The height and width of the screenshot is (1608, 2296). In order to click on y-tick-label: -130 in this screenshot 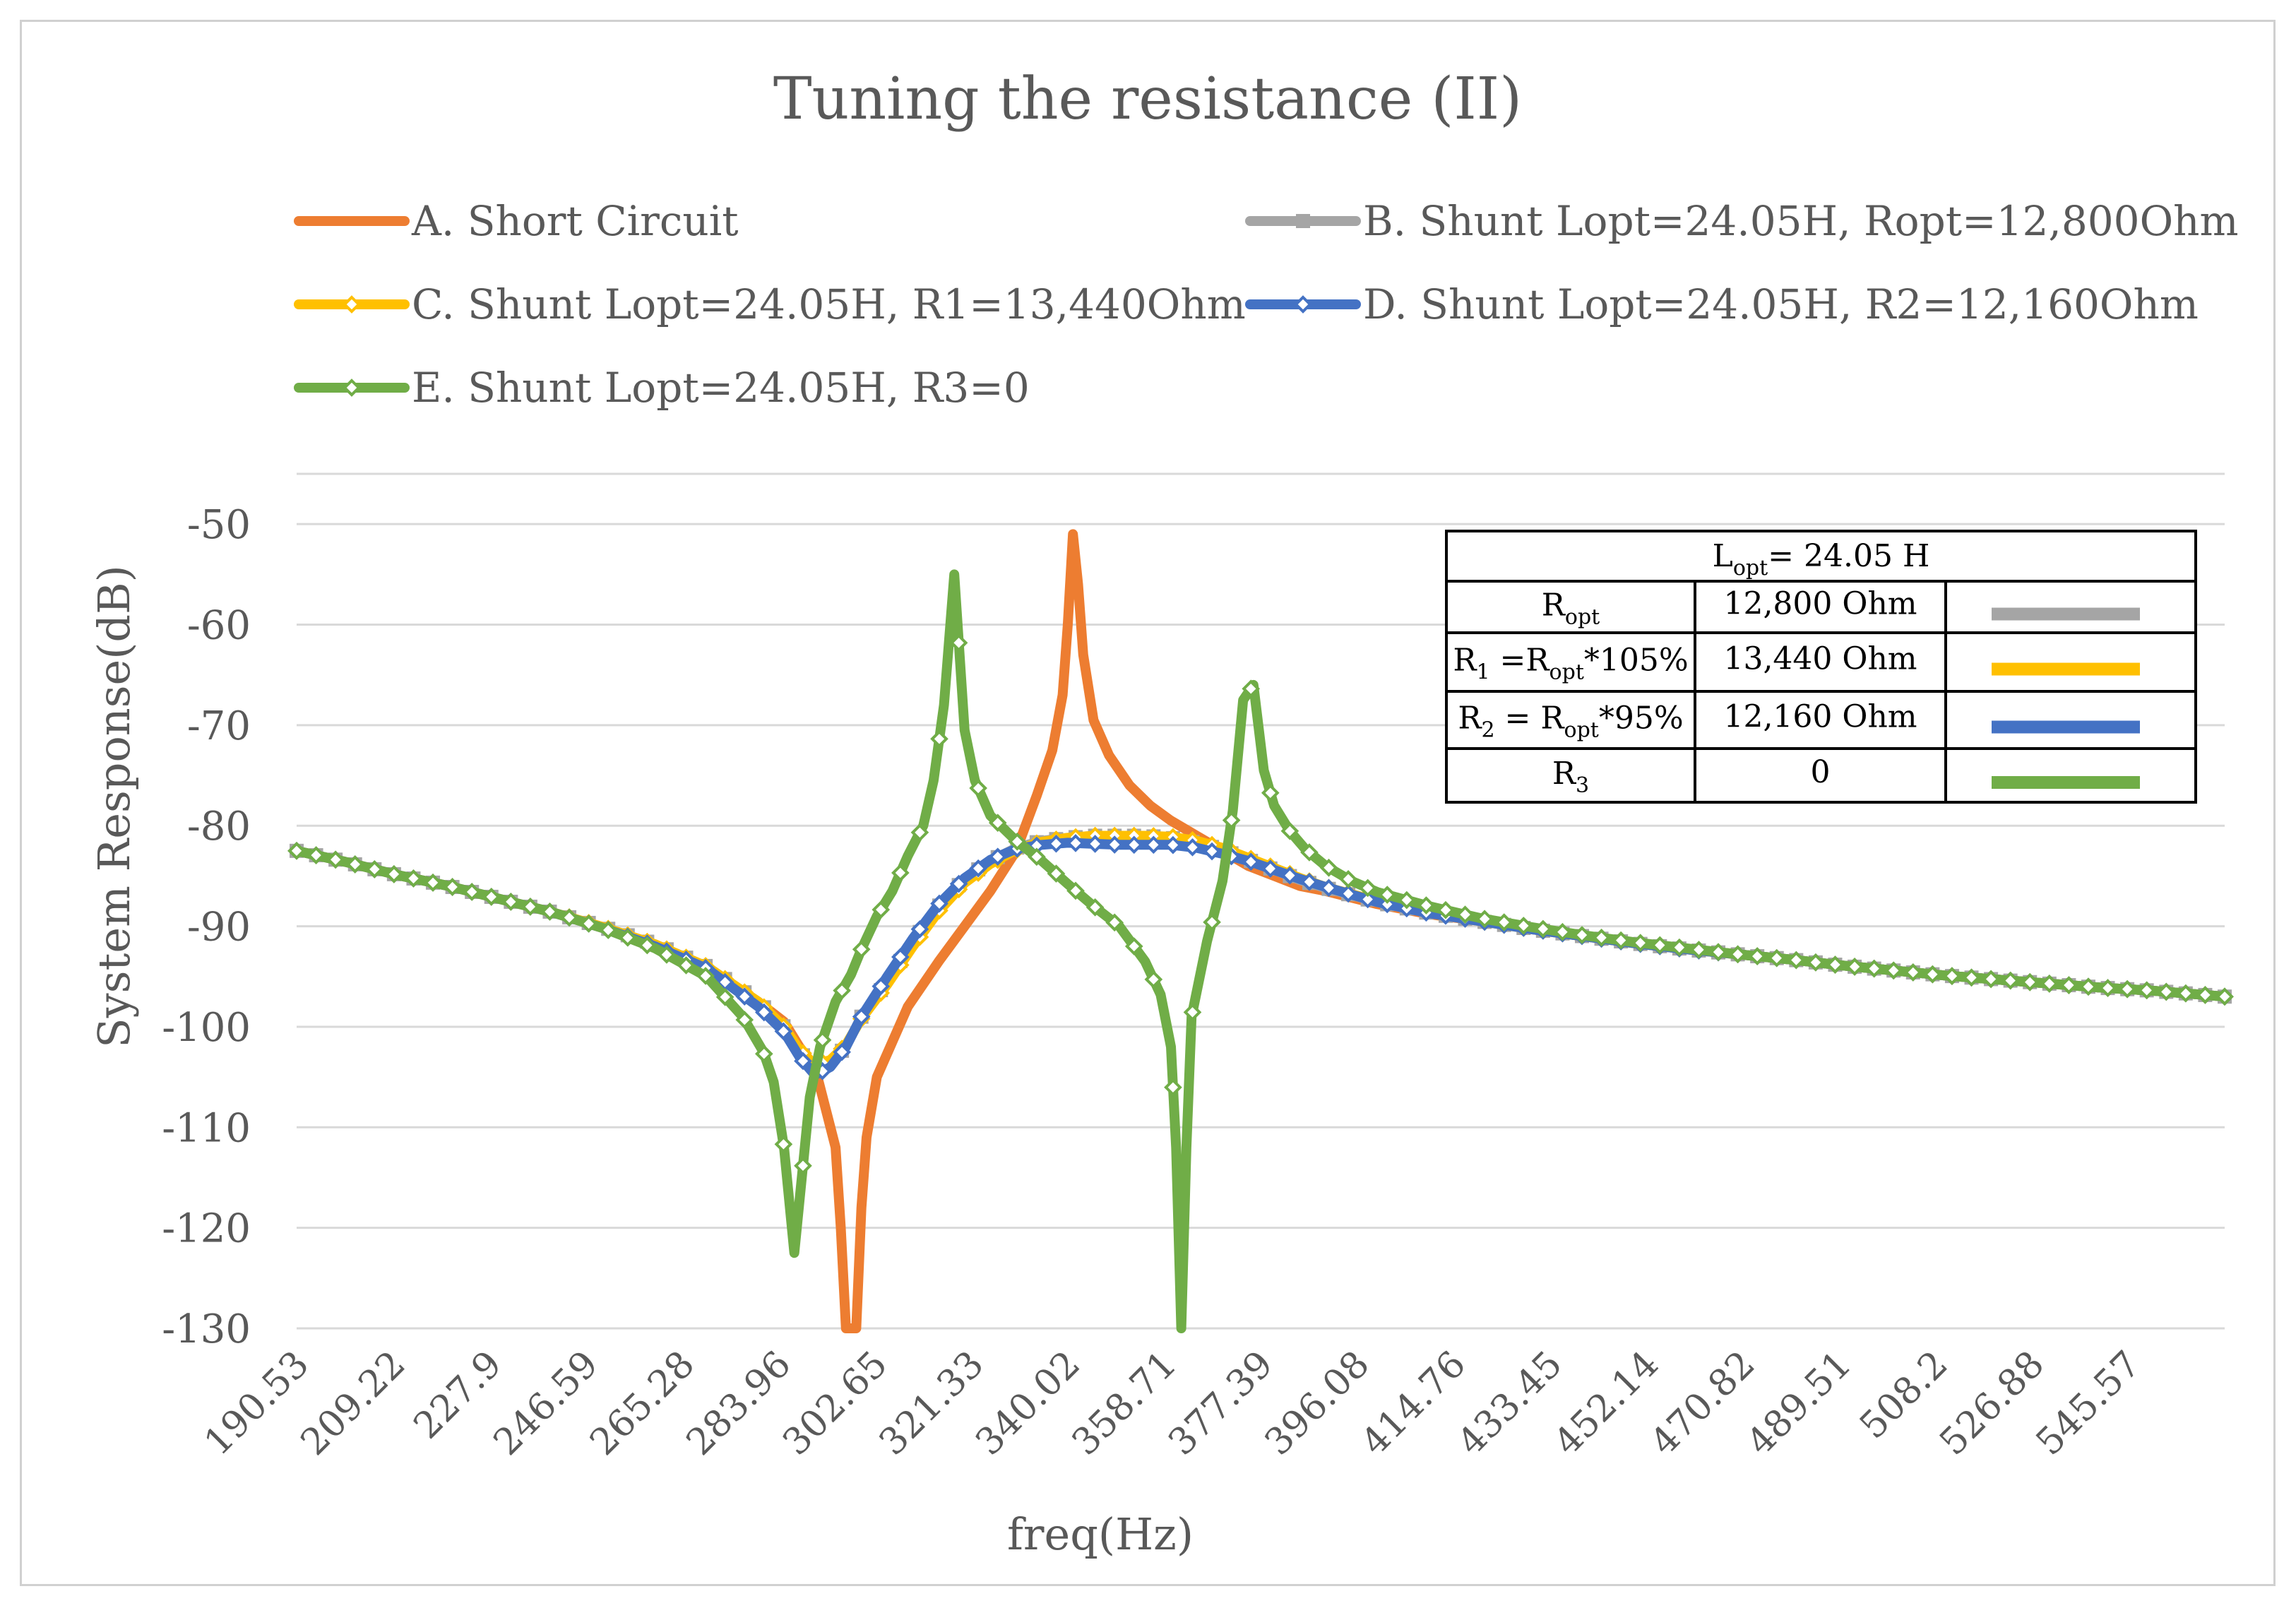, I will do `click(206, 1329)`.